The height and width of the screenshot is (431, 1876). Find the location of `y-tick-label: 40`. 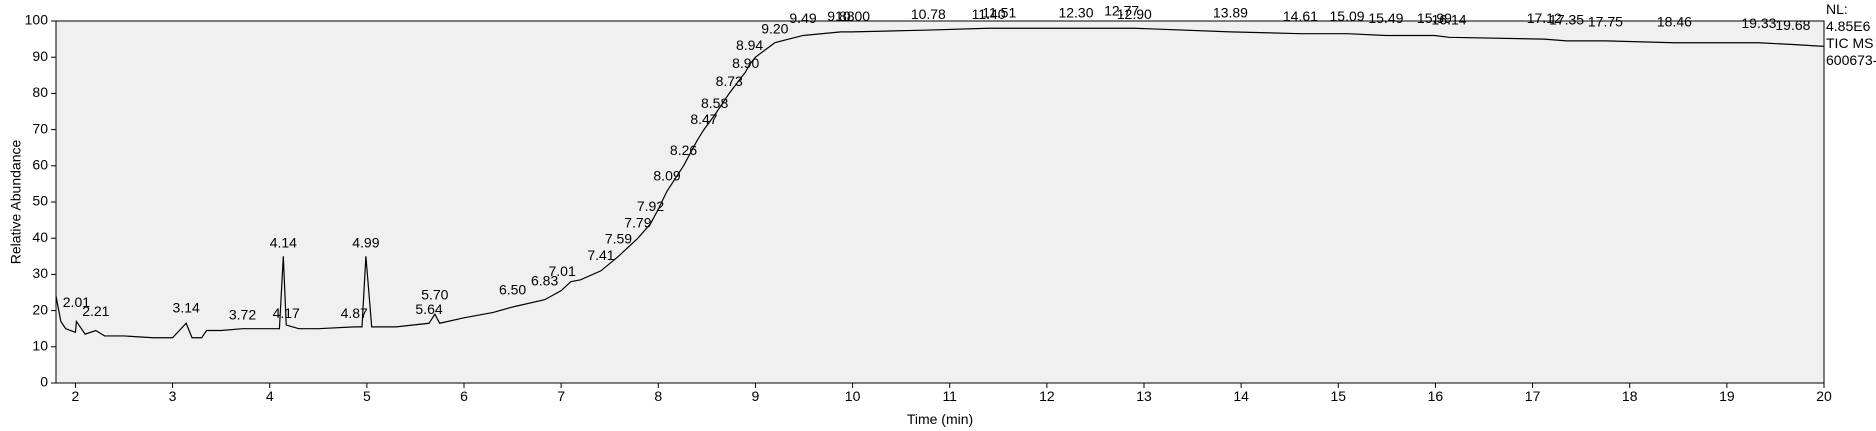

y-tick-label: 40 is located at coordinates (40, 237).